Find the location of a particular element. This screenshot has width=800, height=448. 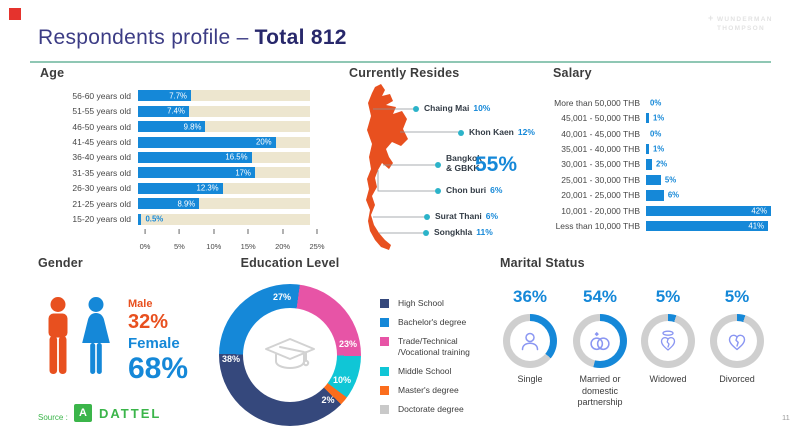

source-label: Source : is located at coordinates (53, 417).